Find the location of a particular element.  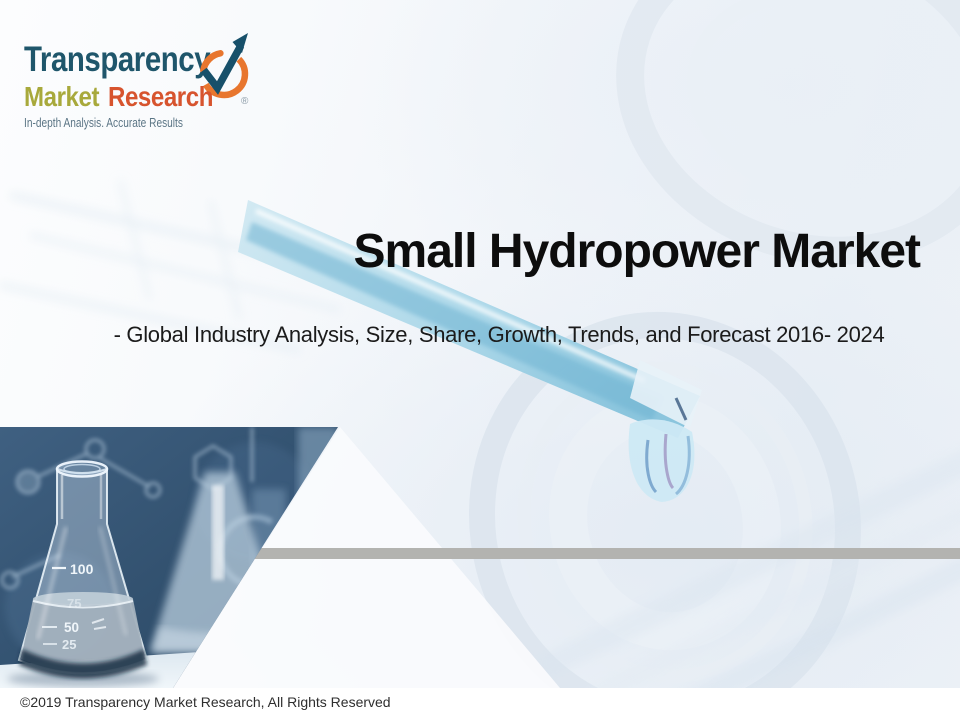

flask-photo: 100 75 50 25 is located at coordinates (169, 557).